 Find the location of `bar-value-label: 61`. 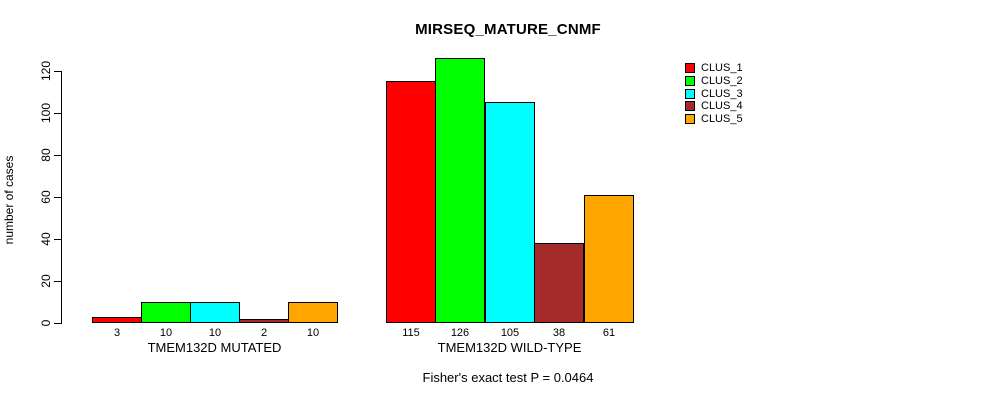

bar-value-label: 61 is located at coordinates (609, 333).